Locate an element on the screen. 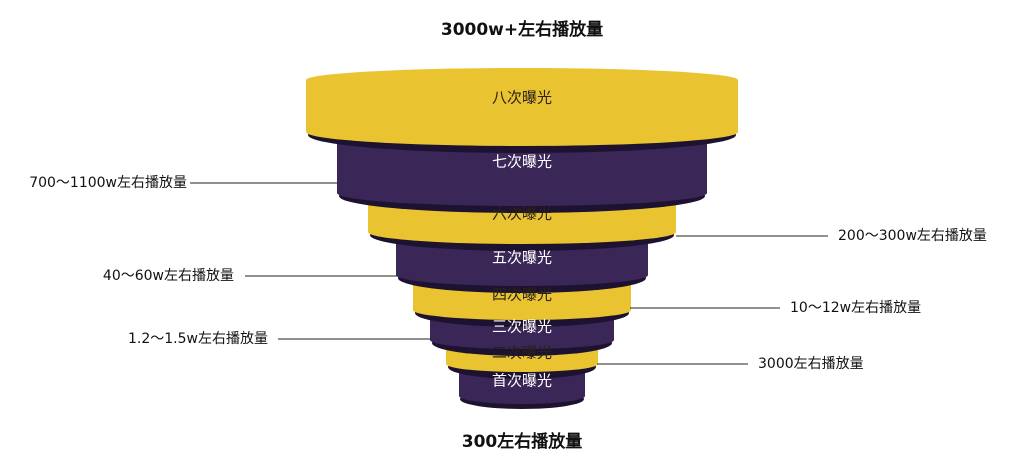 This screenshot has height=456, width=1020. tier-1-label: 首次曝光 is located at coordinates (522, 381).